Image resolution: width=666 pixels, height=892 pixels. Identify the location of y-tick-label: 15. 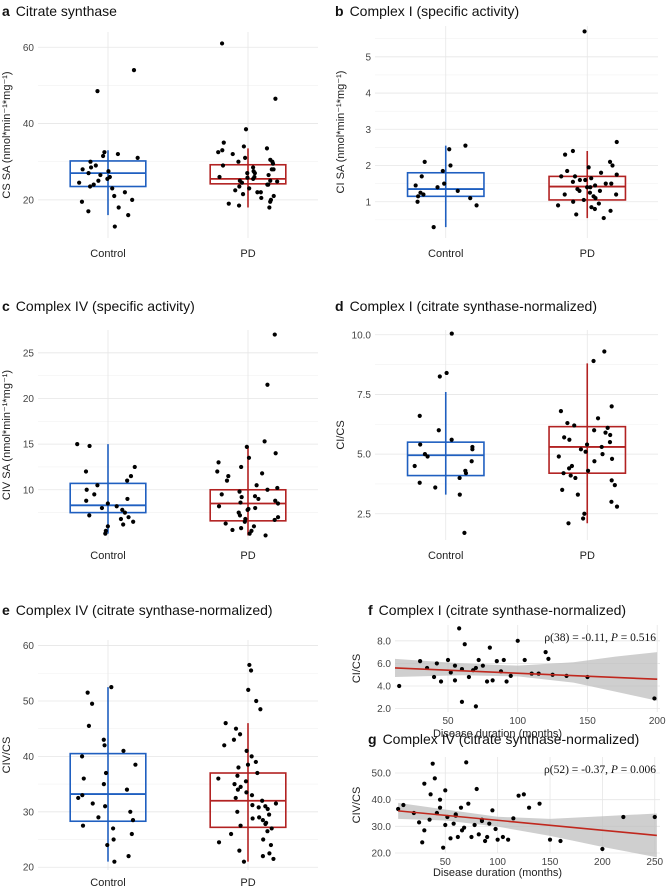
(29, 445).